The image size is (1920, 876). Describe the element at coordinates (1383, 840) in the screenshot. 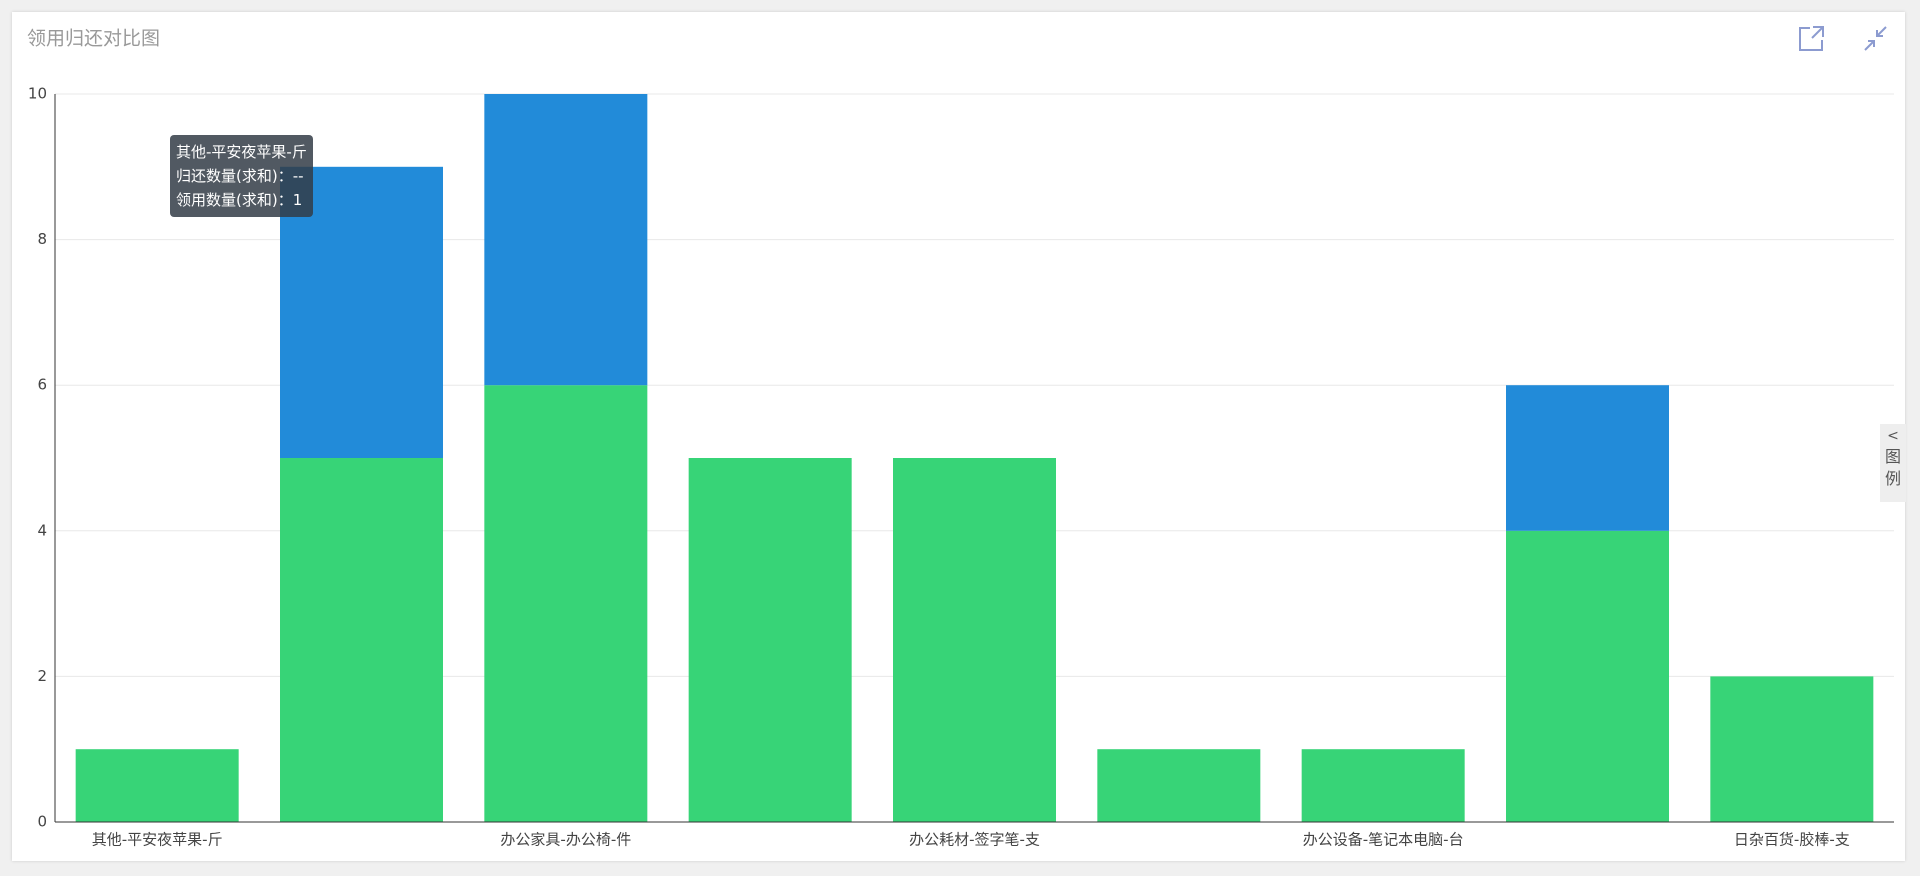

I see `x-tick-label: 办公设备-笔记本电脑-台` at that location.